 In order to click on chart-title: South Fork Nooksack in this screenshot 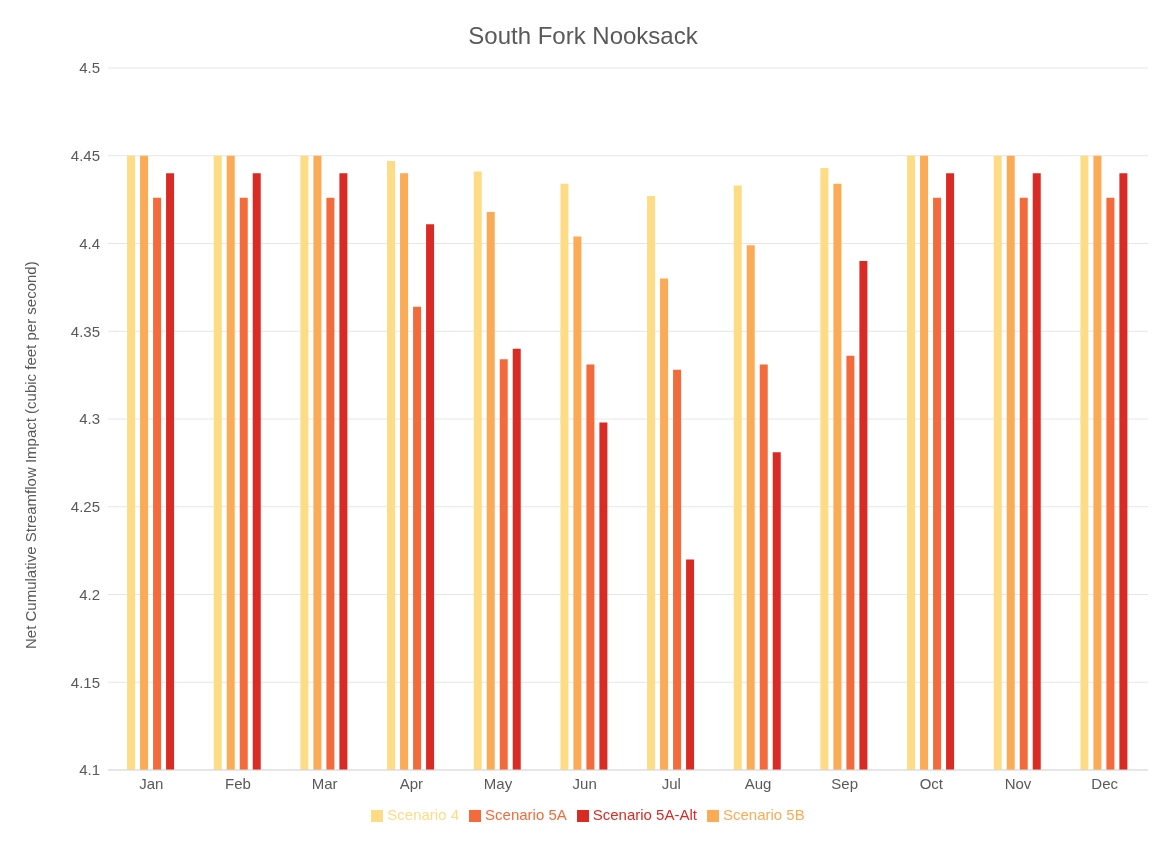, I will do `click(583, 36)`.